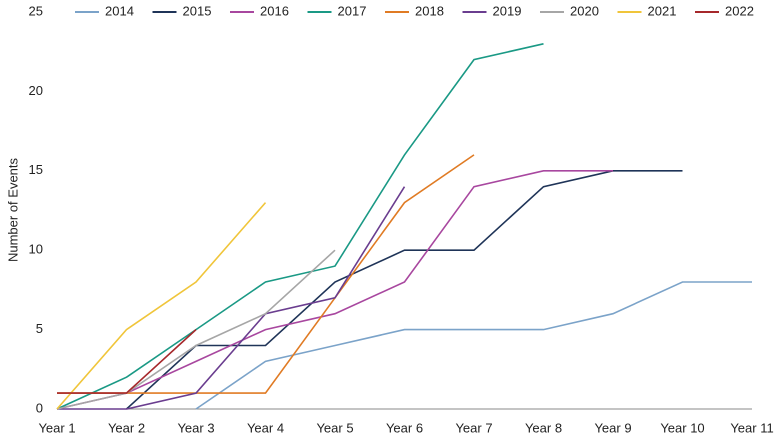 This screenshot has height=445, width=780. I want to click on x-tick-label: Year 8, so click(543, 427).